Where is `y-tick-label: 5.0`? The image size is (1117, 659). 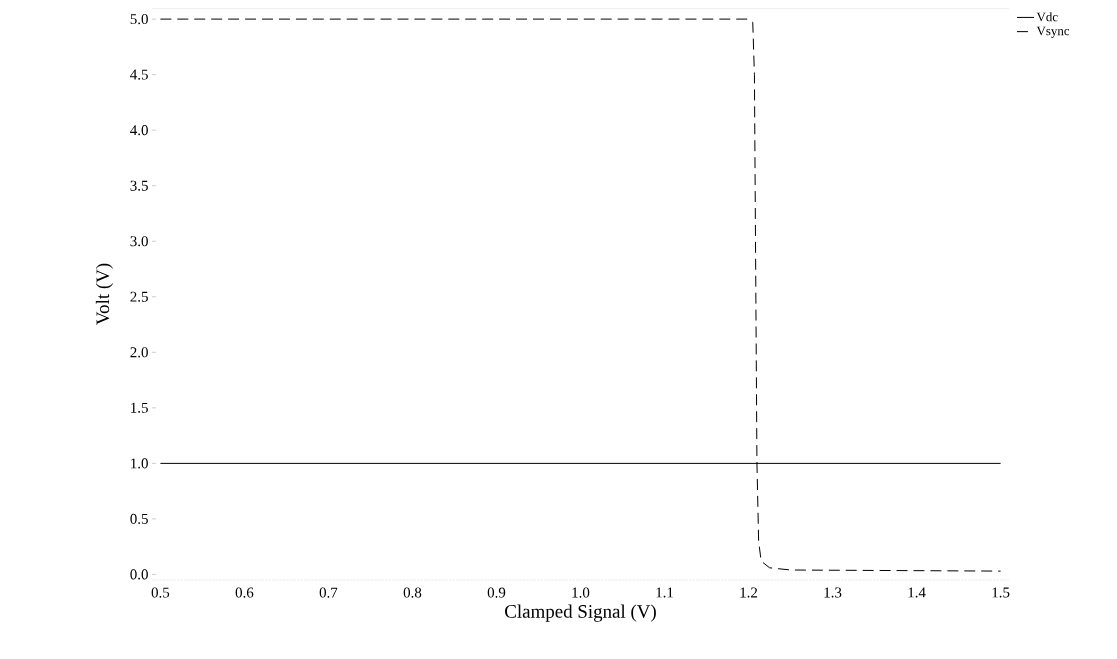 y-tick-label: 5.0 is located at coordinates (139, 19).